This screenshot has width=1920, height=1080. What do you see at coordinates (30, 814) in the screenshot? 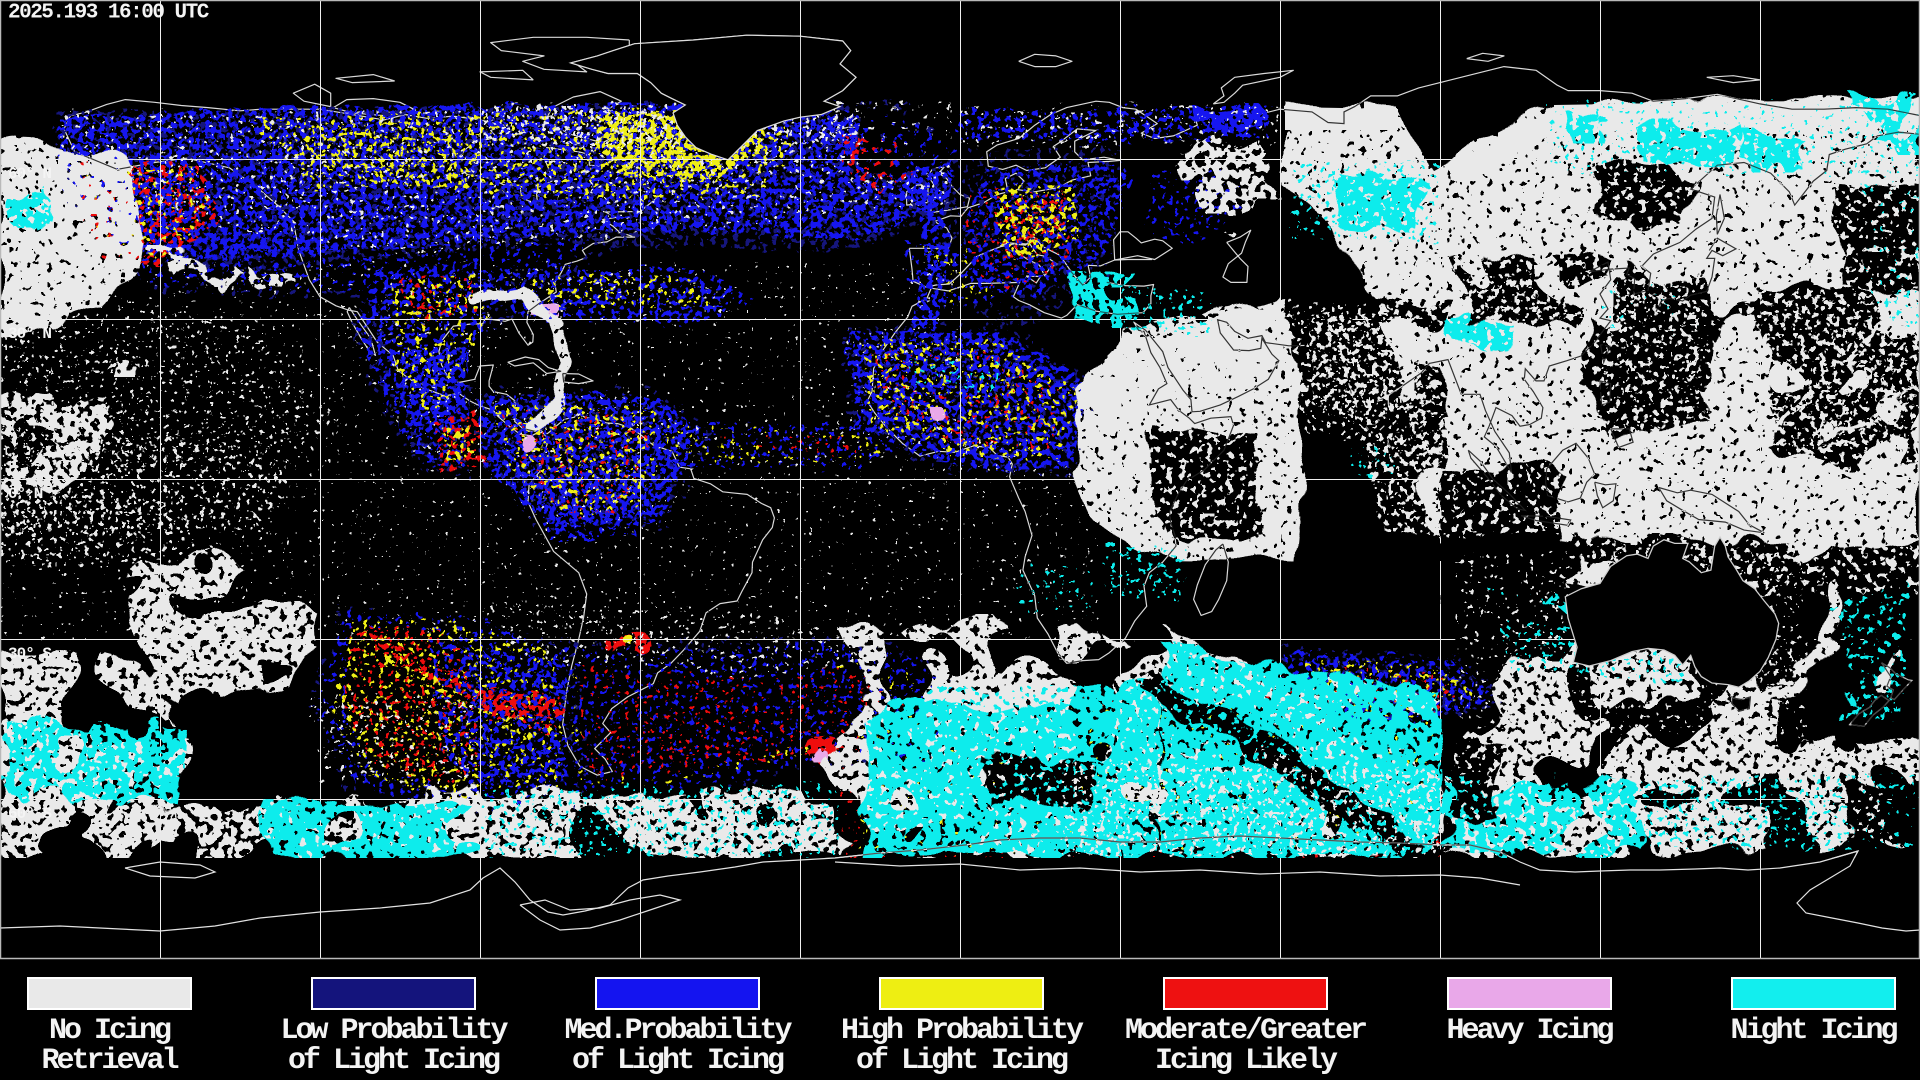
I see `svg-text: 60° S` at bounding box center [30, 814].